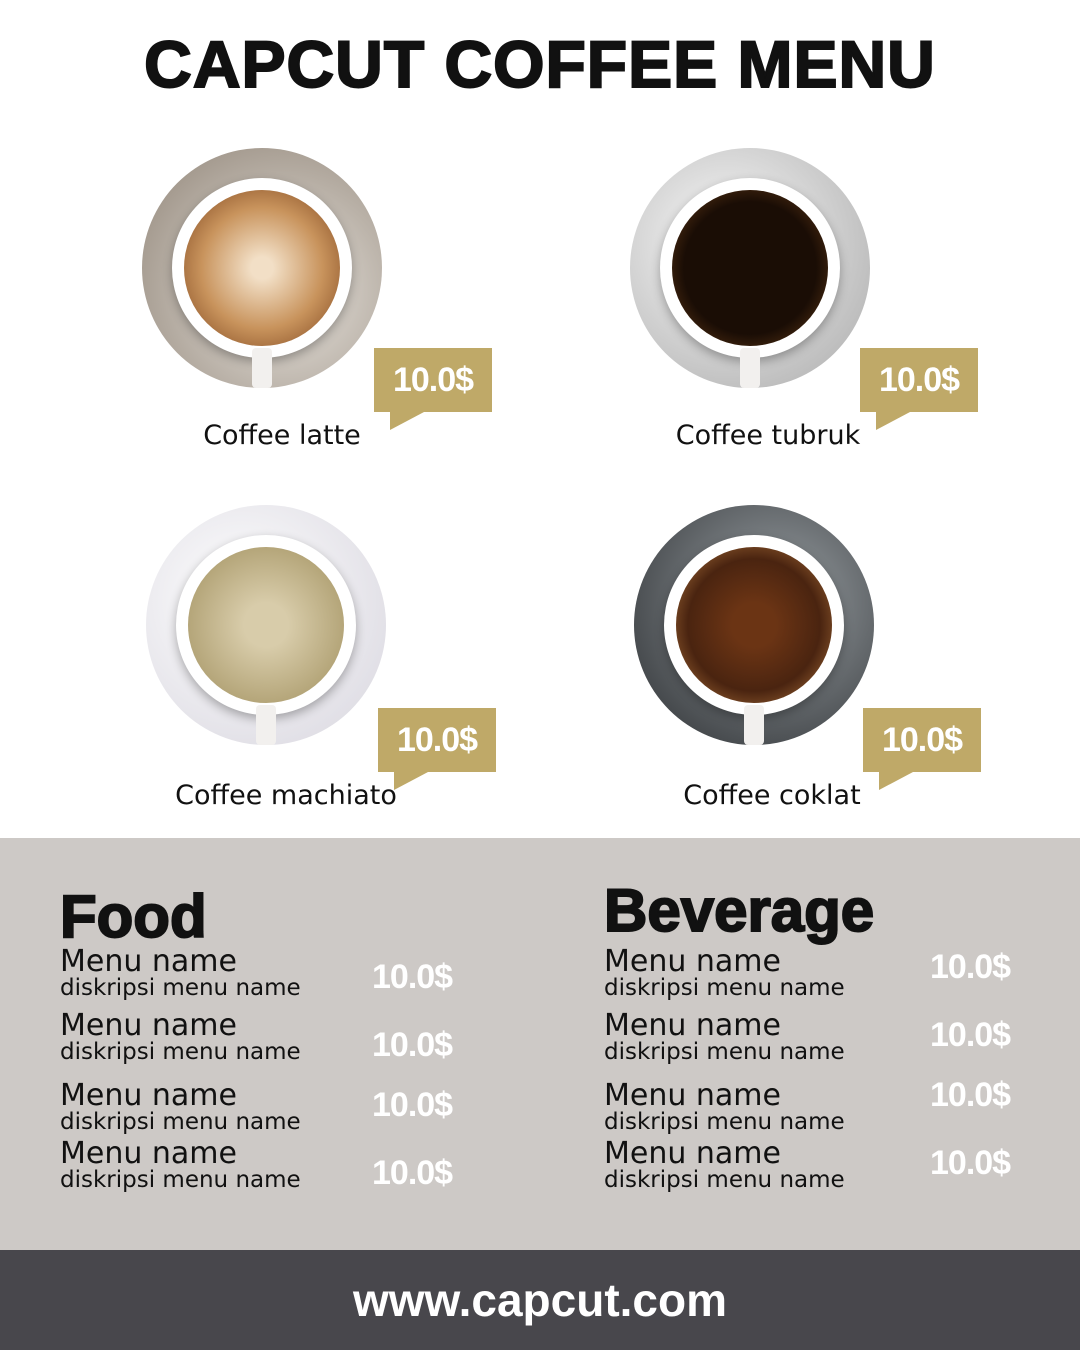  Describe the element at coordinates (282, 435) in the screenshot. I see `product-name: Coffee latte` at that location.